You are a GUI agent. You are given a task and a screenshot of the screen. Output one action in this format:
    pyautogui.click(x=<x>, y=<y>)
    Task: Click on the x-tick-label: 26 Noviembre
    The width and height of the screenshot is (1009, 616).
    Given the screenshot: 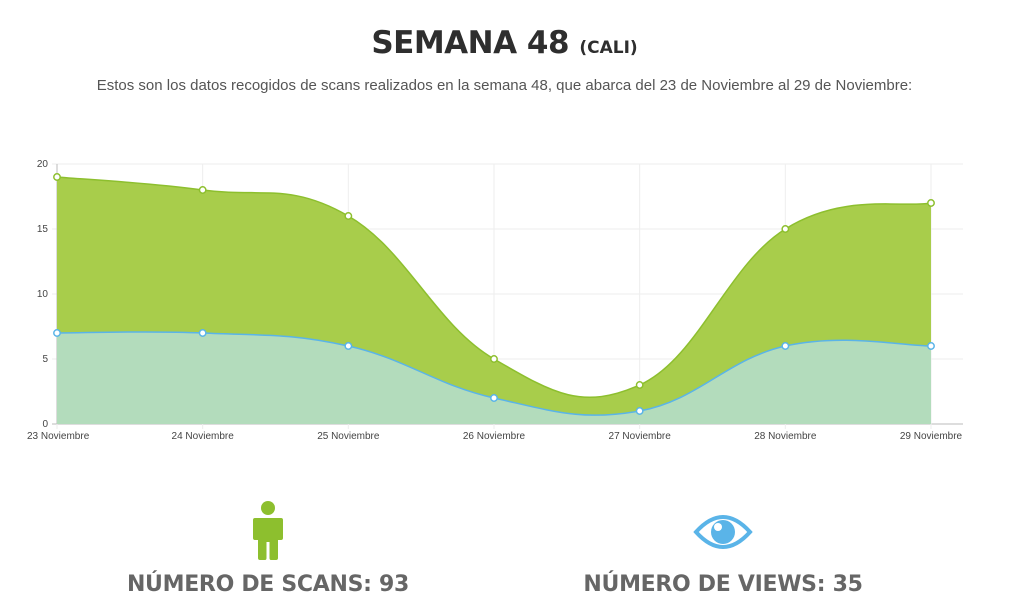 What is the action you would take?
    pyautogui.click(x=494, y=436)
    